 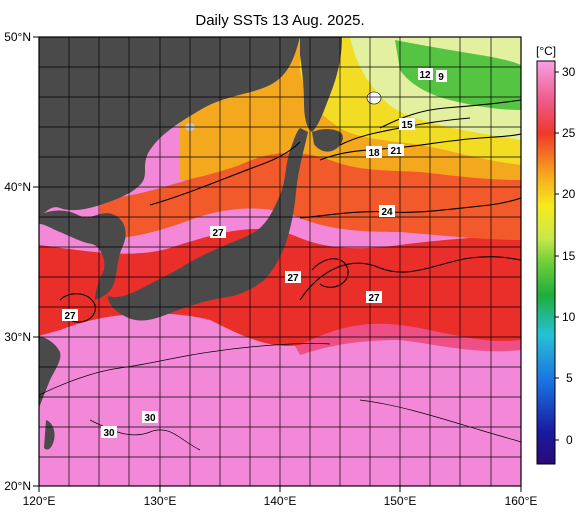 I want to click on contour-27-eddy, so click(x=330, y=273).